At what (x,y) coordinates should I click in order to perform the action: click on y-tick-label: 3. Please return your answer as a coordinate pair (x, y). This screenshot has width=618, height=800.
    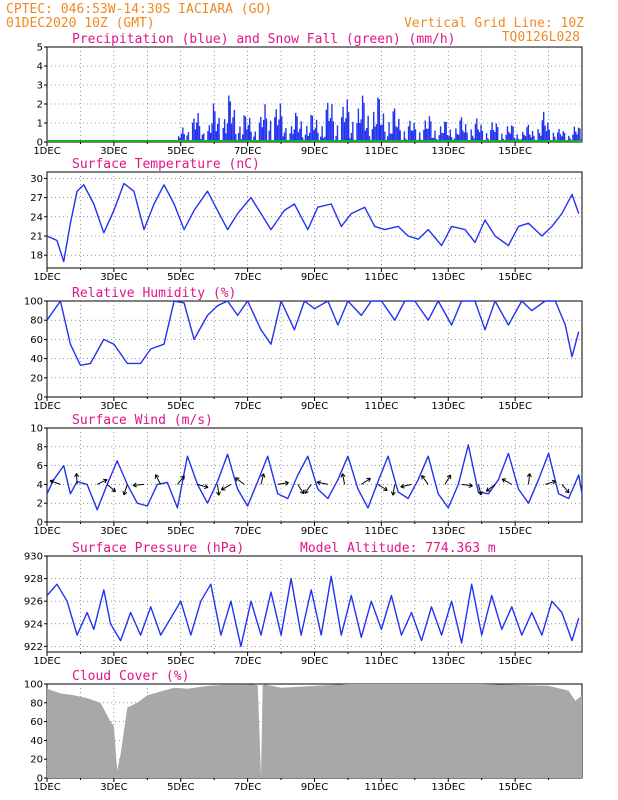
    Looking at the image, I should click on (40, 86).